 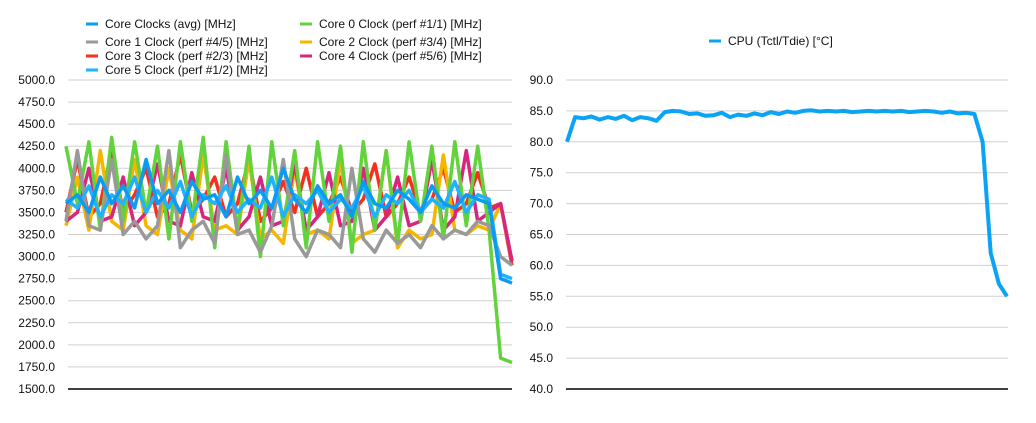 What do you see at coordinates (36, 301) in the screenshot?
I see `y-tick-label: 2500.0` at bounding box center [36, 301].